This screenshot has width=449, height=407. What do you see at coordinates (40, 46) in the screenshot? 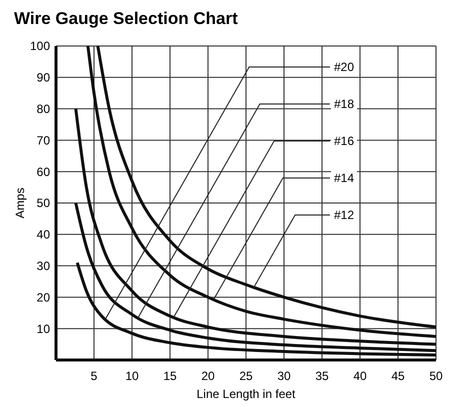
I see `y-tick-label: 100` at bounding box center [40, 46].